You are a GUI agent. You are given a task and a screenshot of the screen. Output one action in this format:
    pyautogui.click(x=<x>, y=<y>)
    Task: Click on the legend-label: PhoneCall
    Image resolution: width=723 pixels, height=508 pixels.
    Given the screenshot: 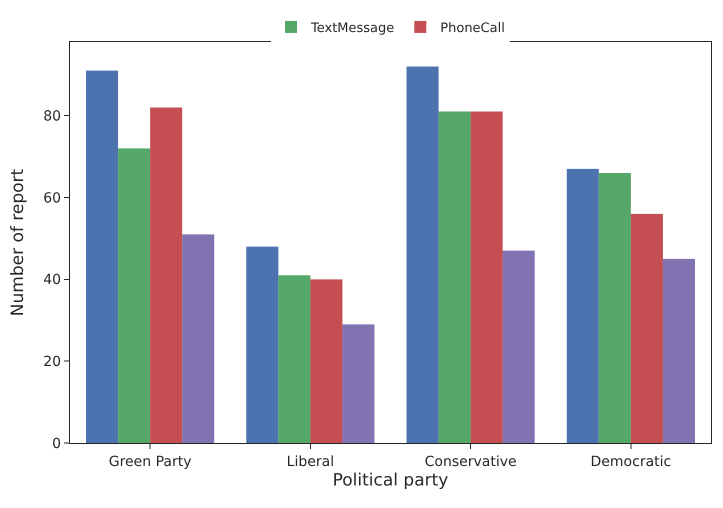 What is the action you would take?
    pyautogui.click(x=472, y=28)
    